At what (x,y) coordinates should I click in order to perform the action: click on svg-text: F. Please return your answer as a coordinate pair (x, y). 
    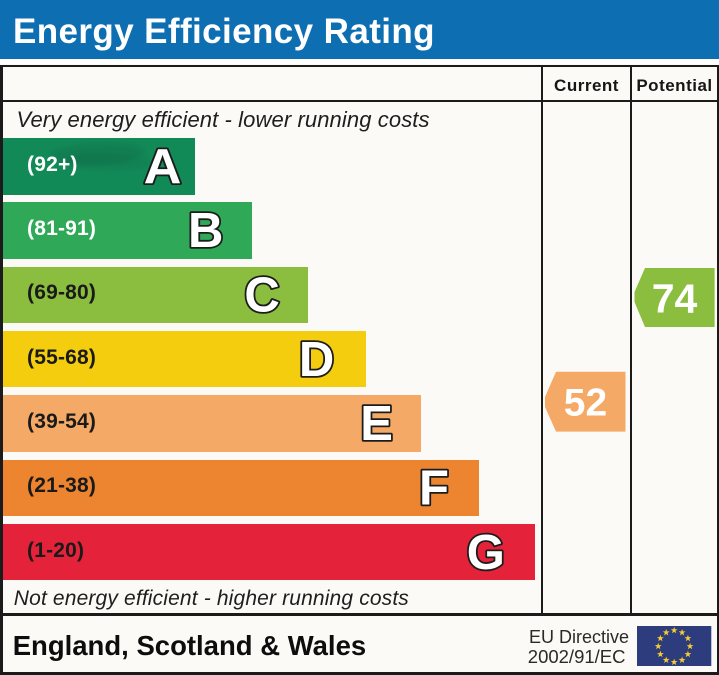
    Looking at the image, I should click on (434, 489).